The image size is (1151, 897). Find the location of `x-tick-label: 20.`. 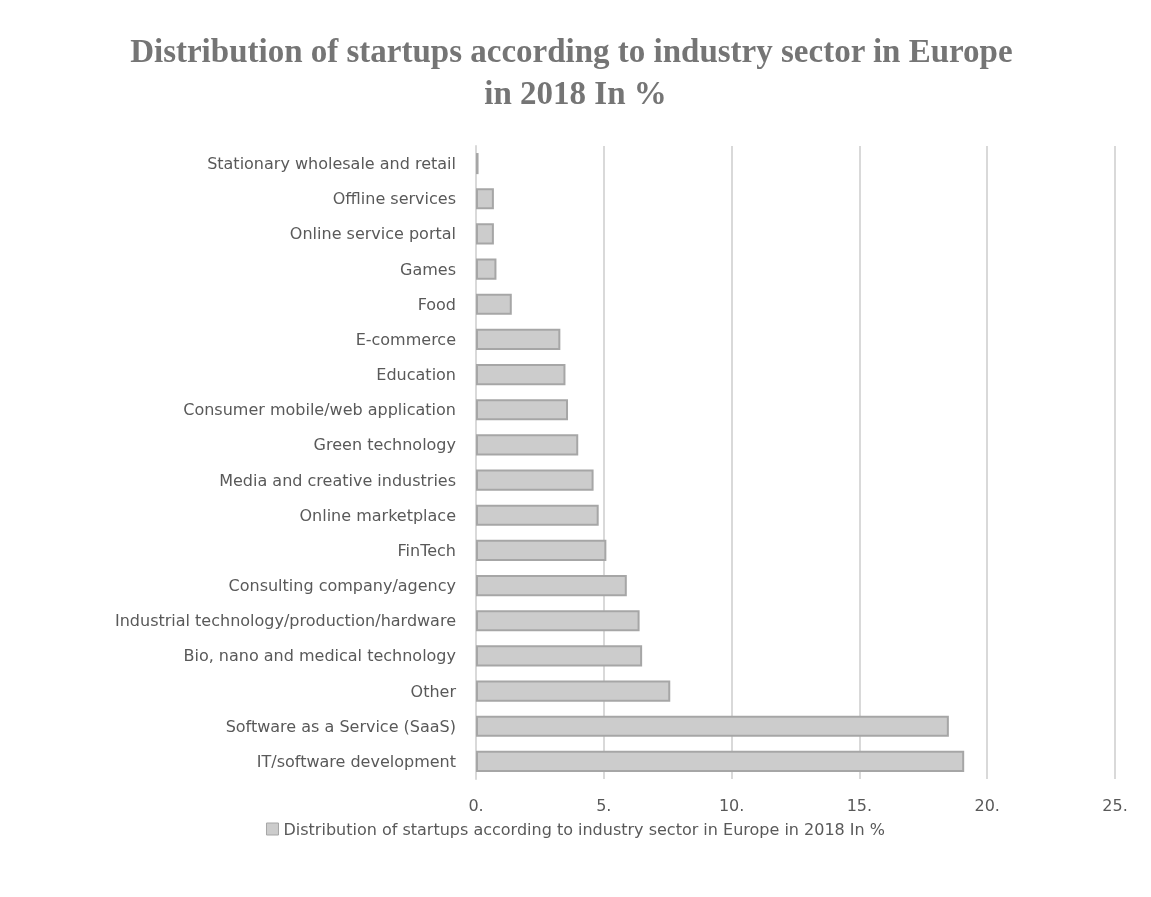

x-tick-label: 20. is located at coordinates (987, 805).